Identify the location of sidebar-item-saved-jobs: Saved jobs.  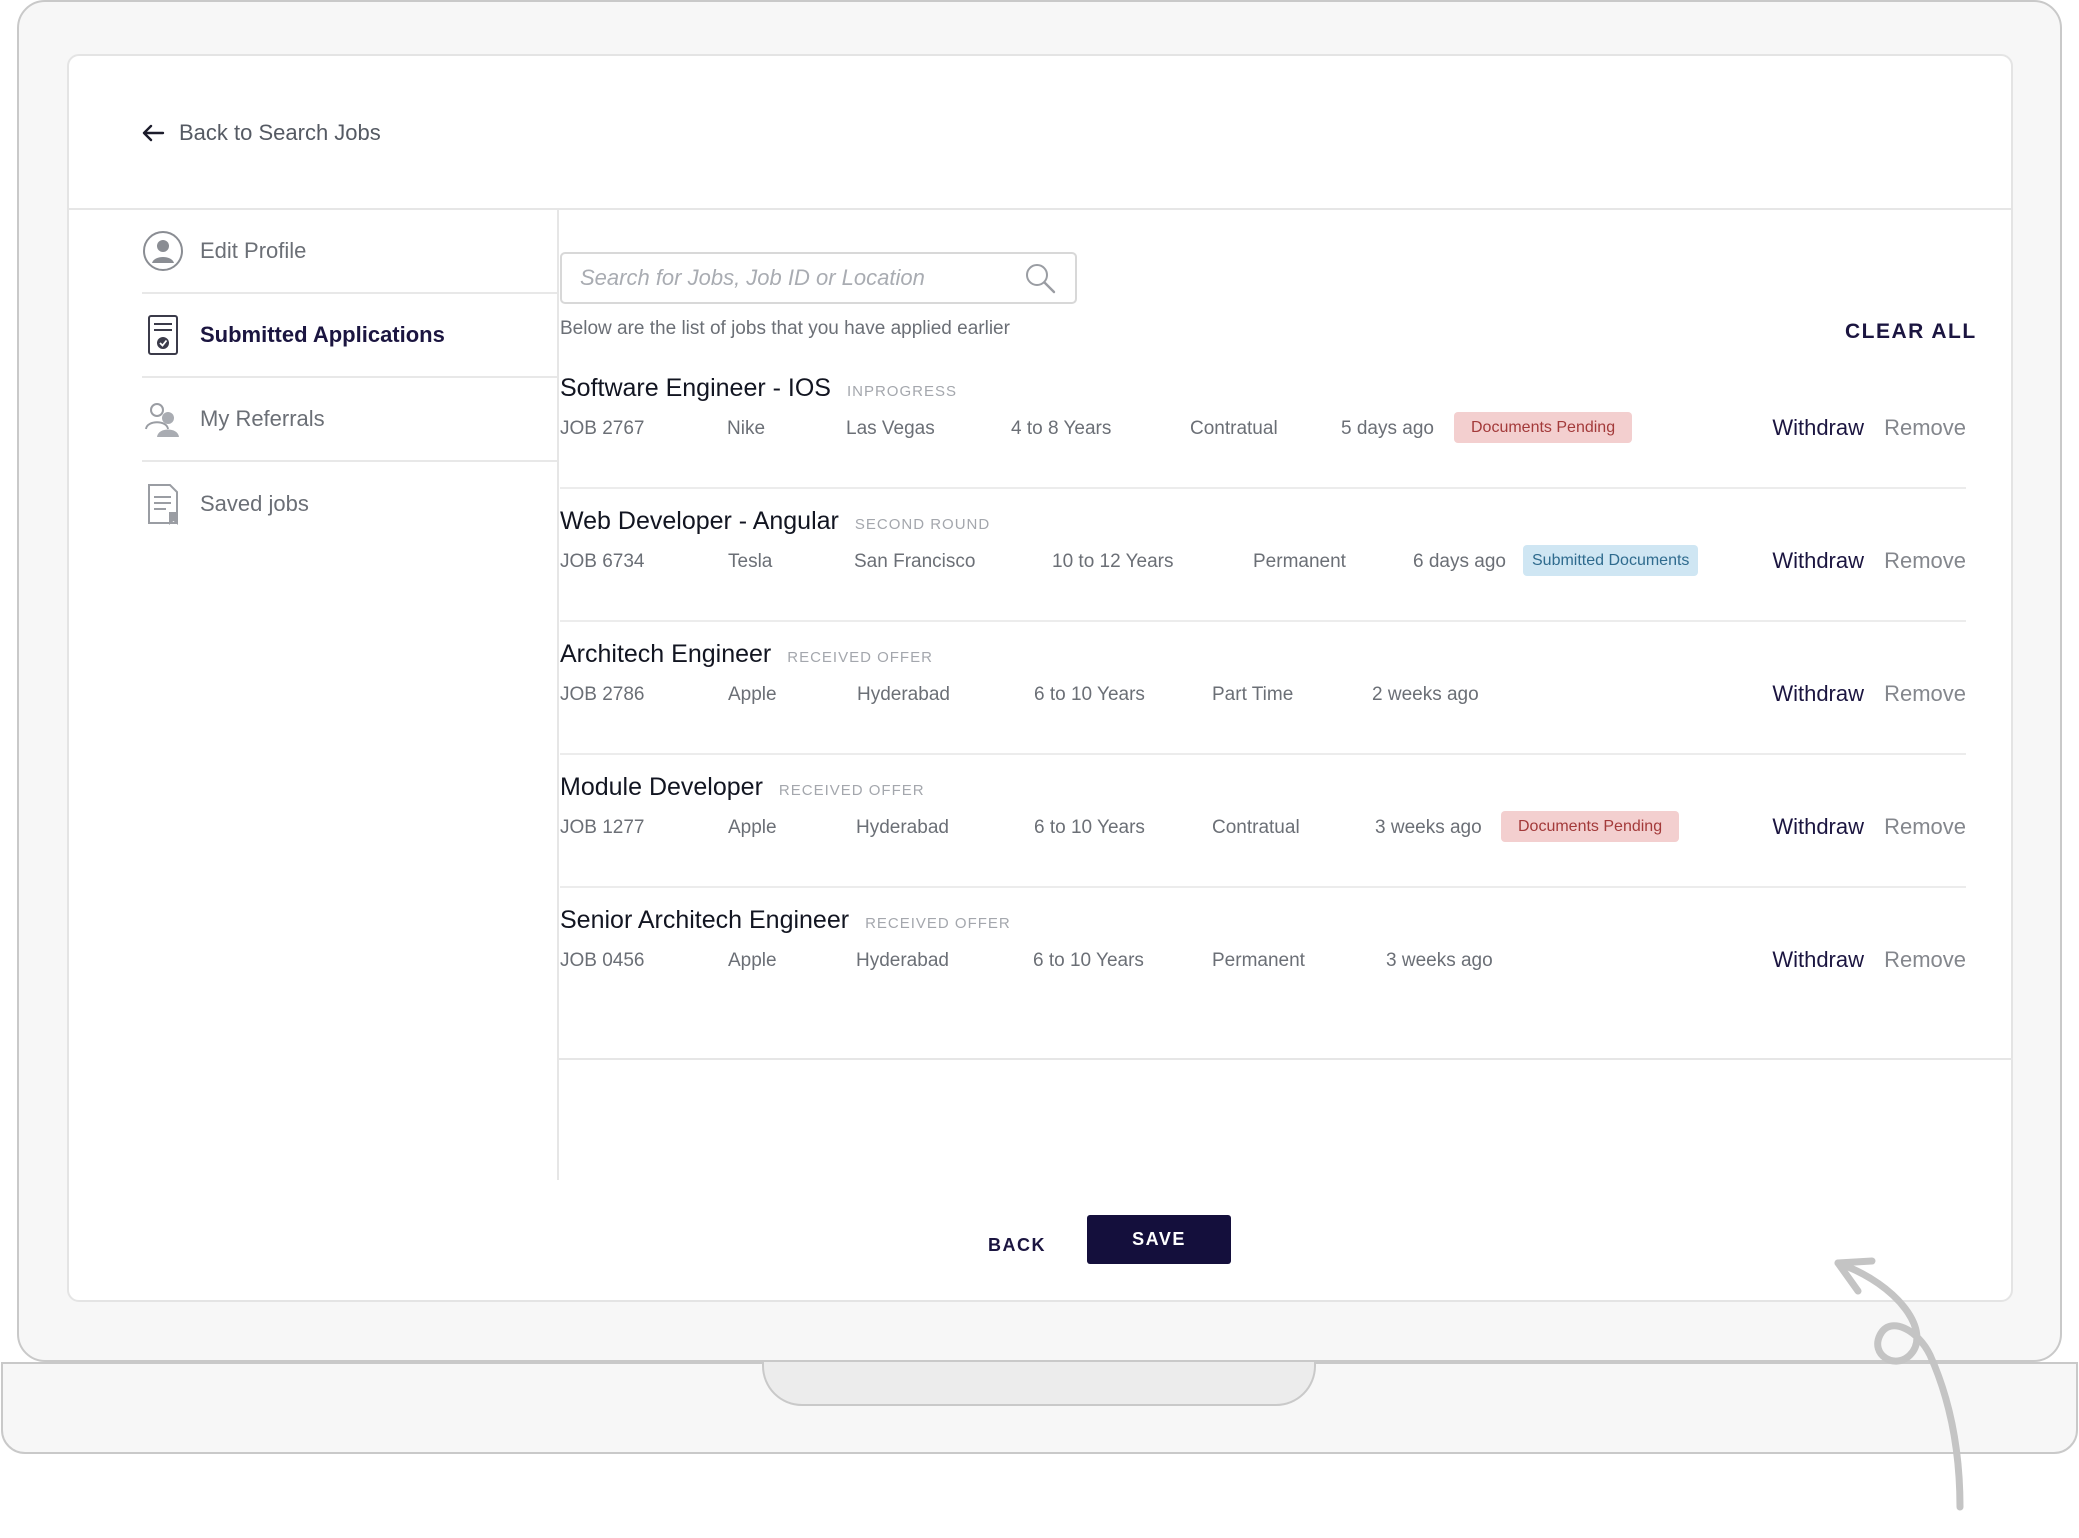
(349, 504).